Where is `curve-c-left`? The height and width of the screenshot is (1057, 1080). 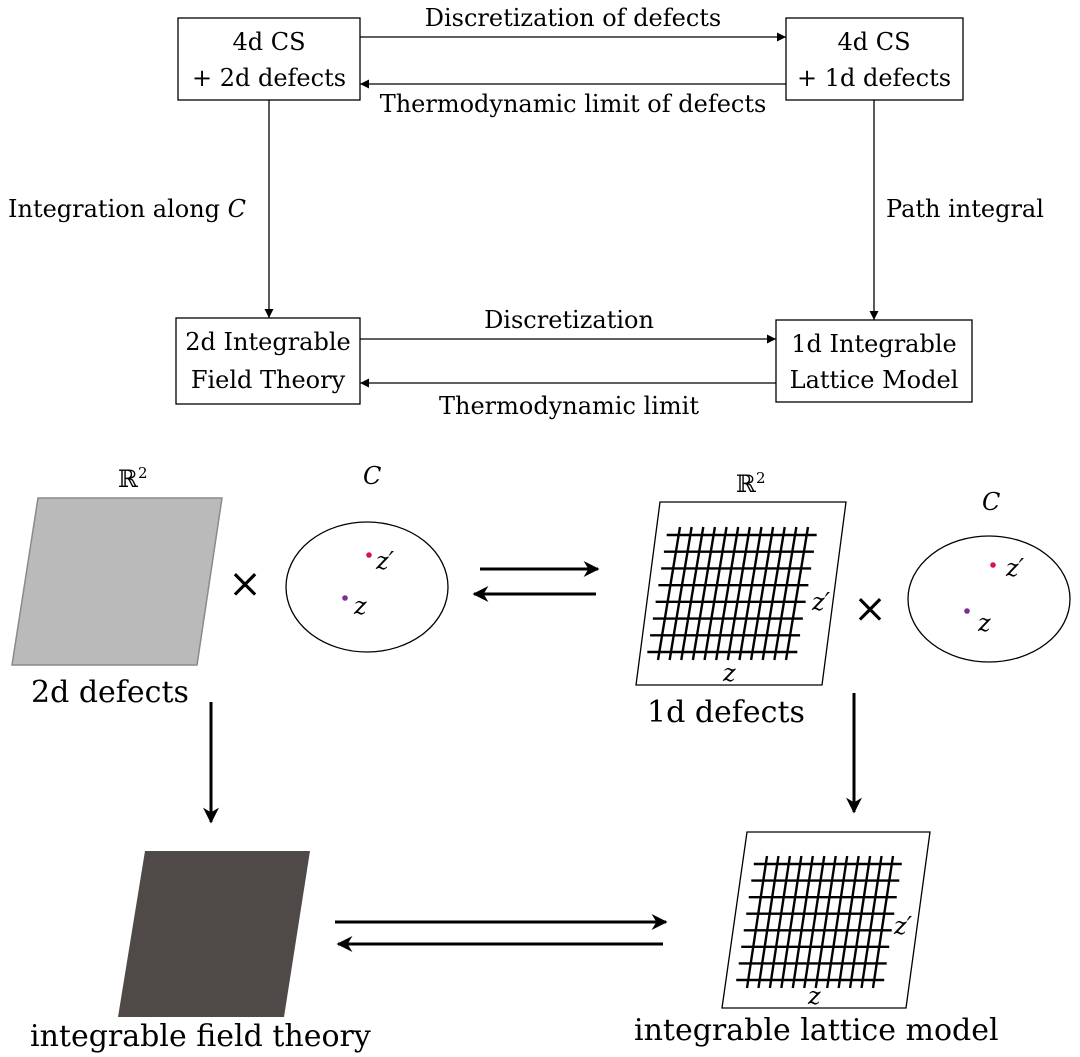 curve-c-left is located at coordinates (367, 587).